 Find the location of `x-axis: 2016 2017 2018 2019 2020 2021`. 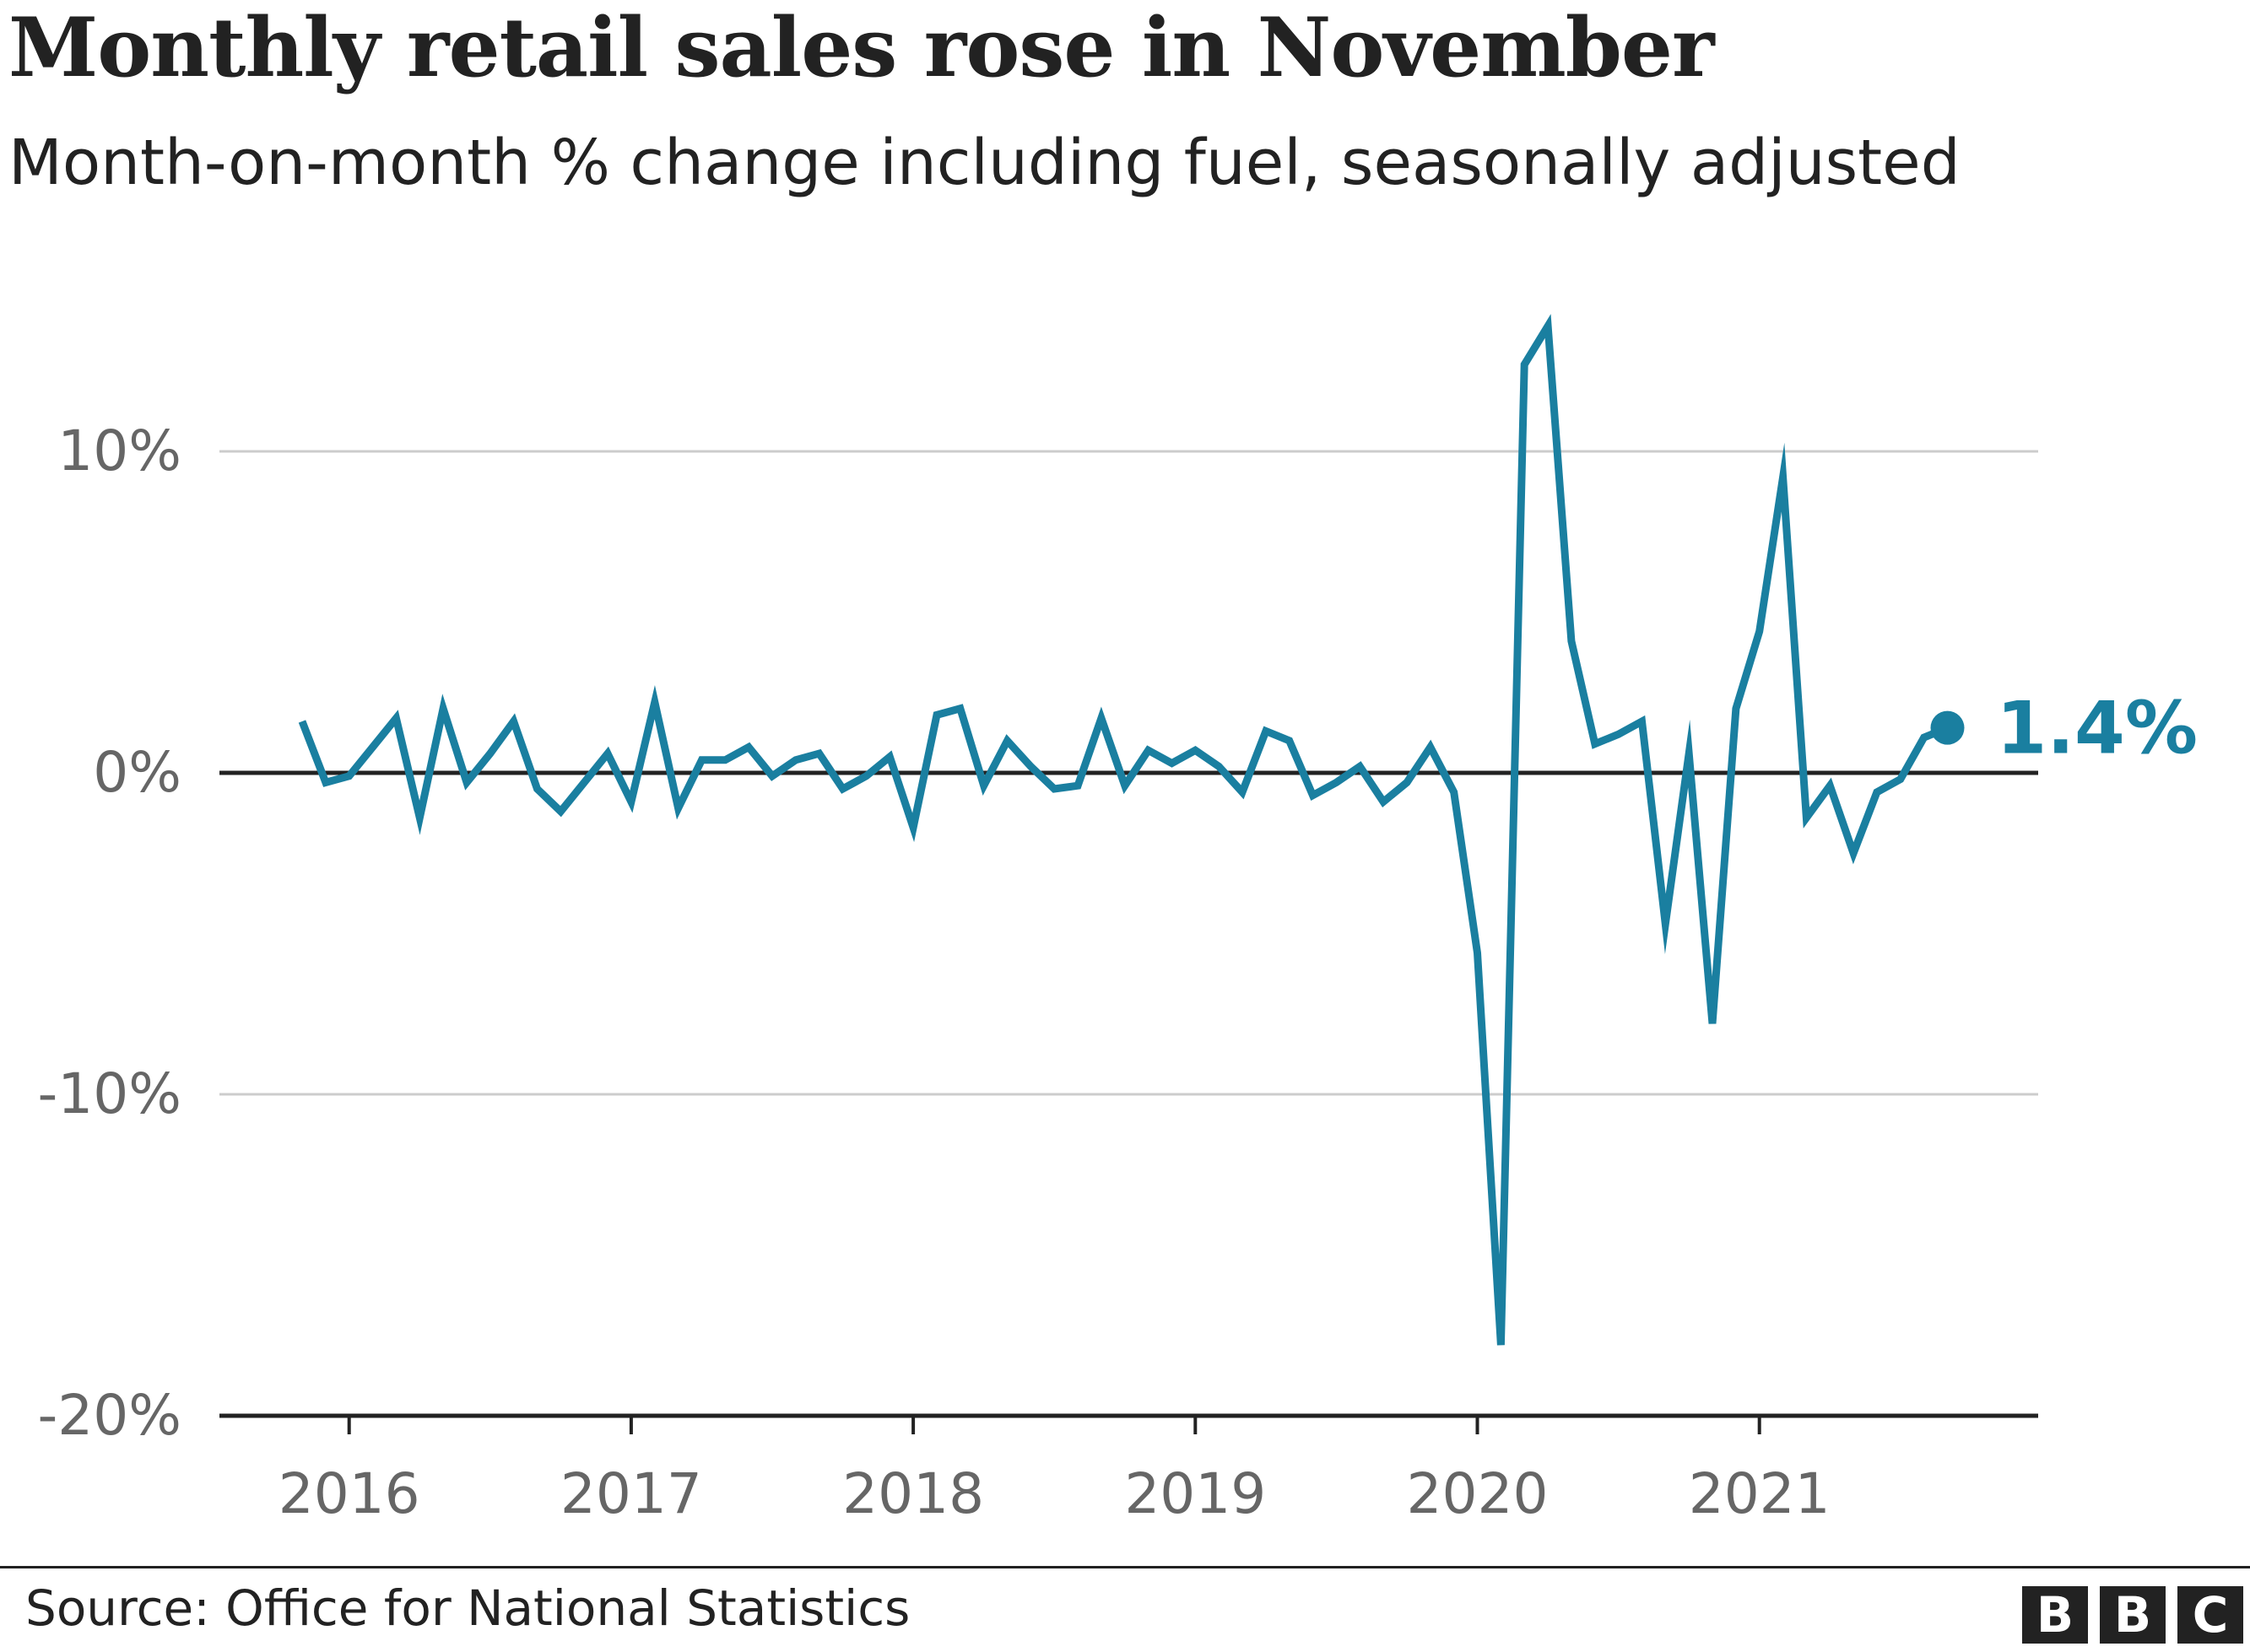

x-axis: 2016 2017 2018 2019 2020 2021 is located at coordinates (1128, 1469).